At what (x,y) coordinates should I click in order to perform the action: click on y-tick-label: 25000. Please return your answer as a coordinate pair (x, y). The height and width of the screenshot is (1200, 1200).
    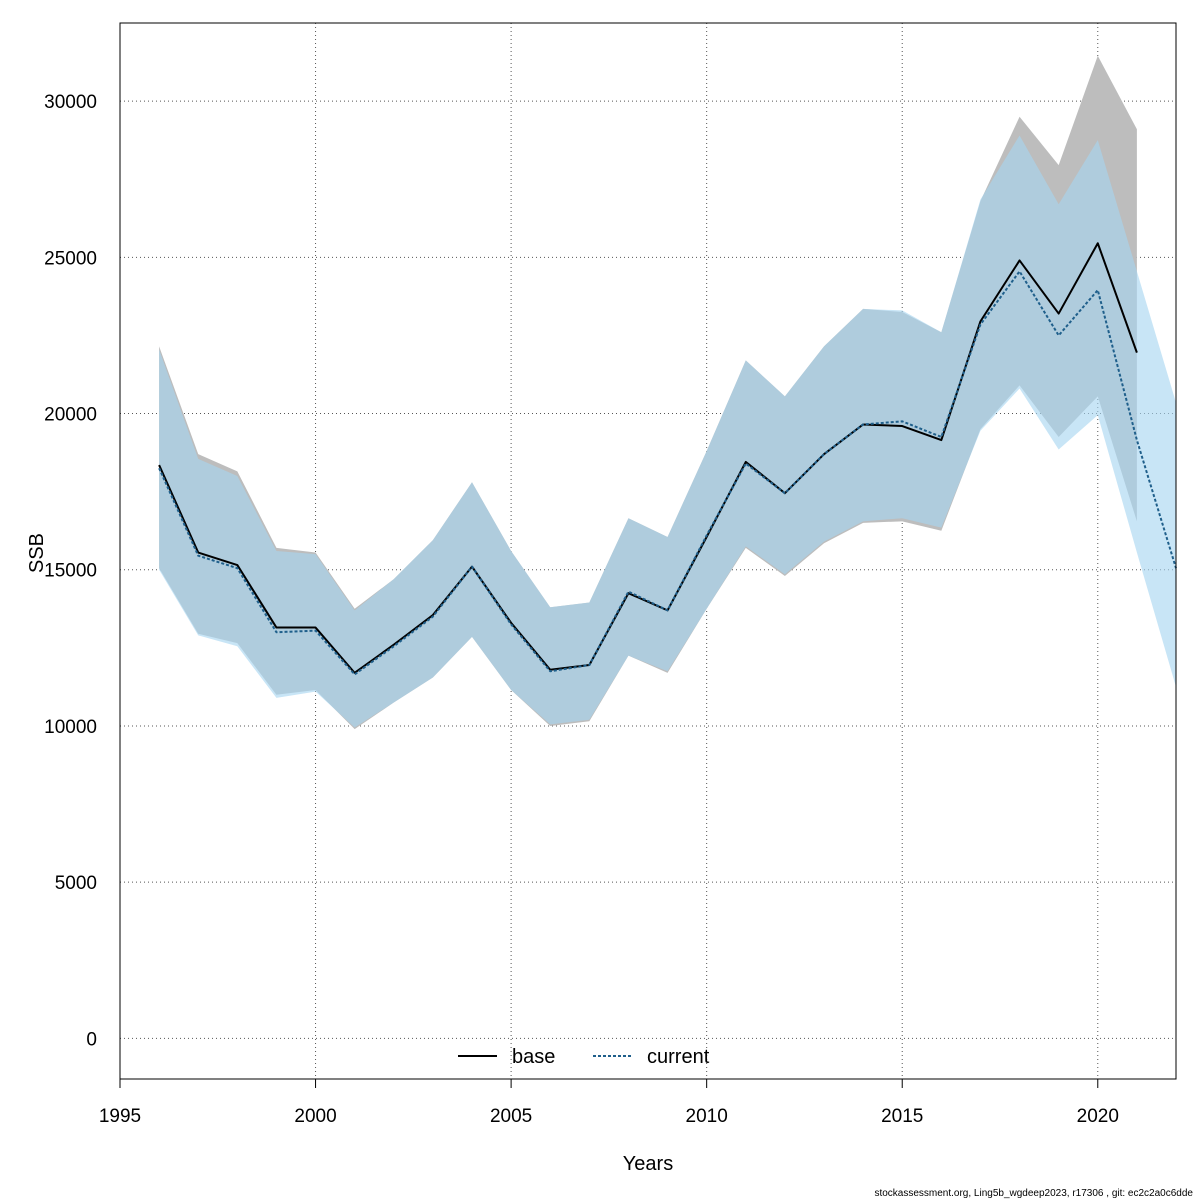
    Looking at the image, I should click on (70, 258).